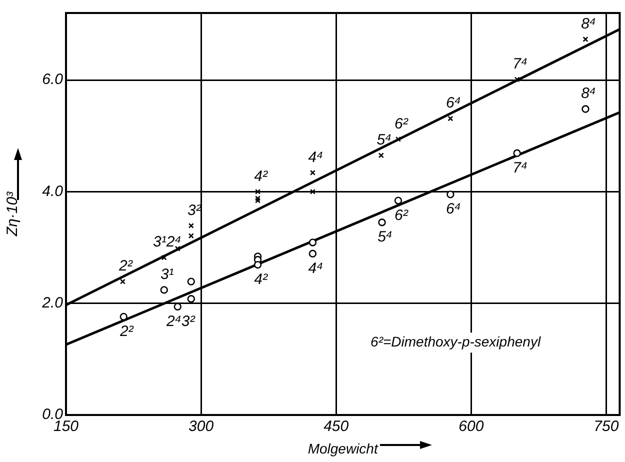  What do you see at coordinates (456, 342) in the screenshot?
I see `annotation: 6²=Dimethoxy-p-sexiphenyl` at bounding box center [456, 342].